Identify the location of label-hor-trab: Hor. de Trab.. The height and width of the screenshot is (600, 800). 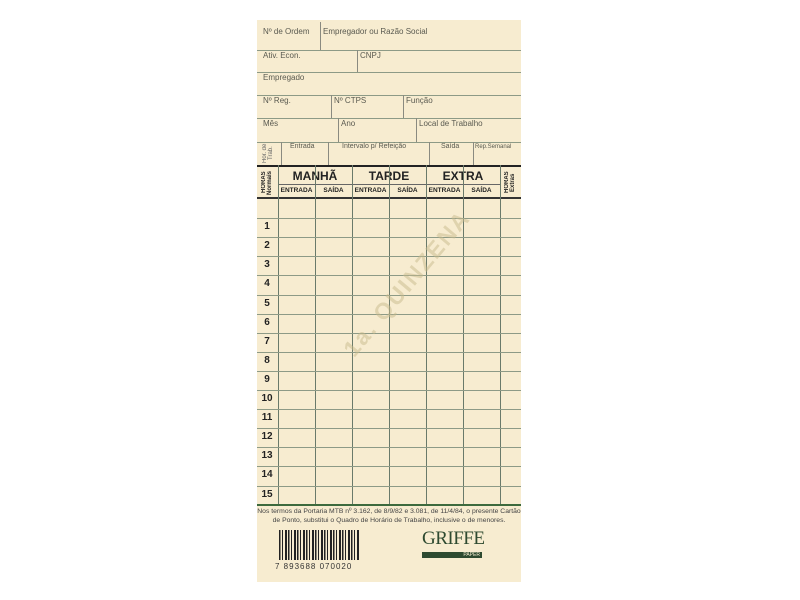
(268, 153).